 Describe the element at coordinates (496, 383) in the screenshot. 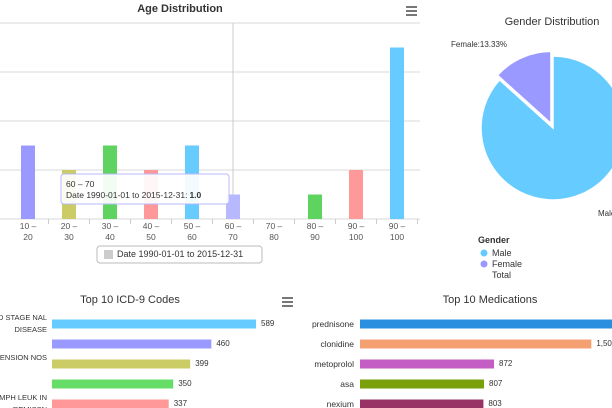

I see `data-label: 807` at that location.